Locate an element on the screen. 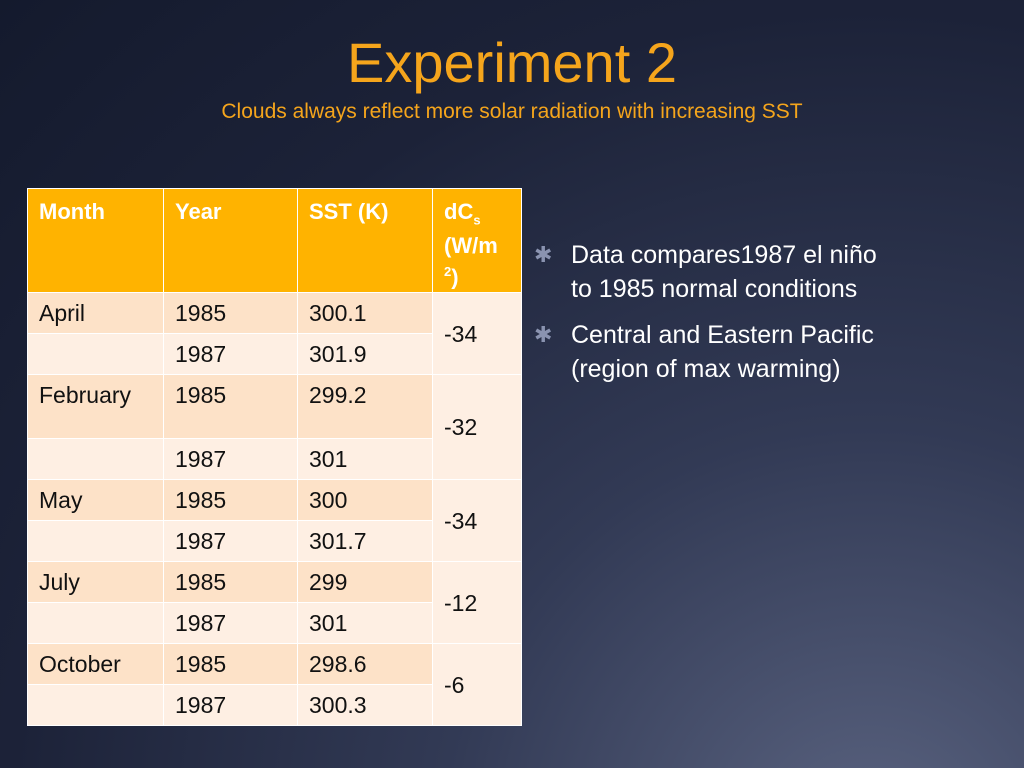 This screenshot has width=1024, height=768. header-dcs-main: dC is located at coordinates (459, 211).